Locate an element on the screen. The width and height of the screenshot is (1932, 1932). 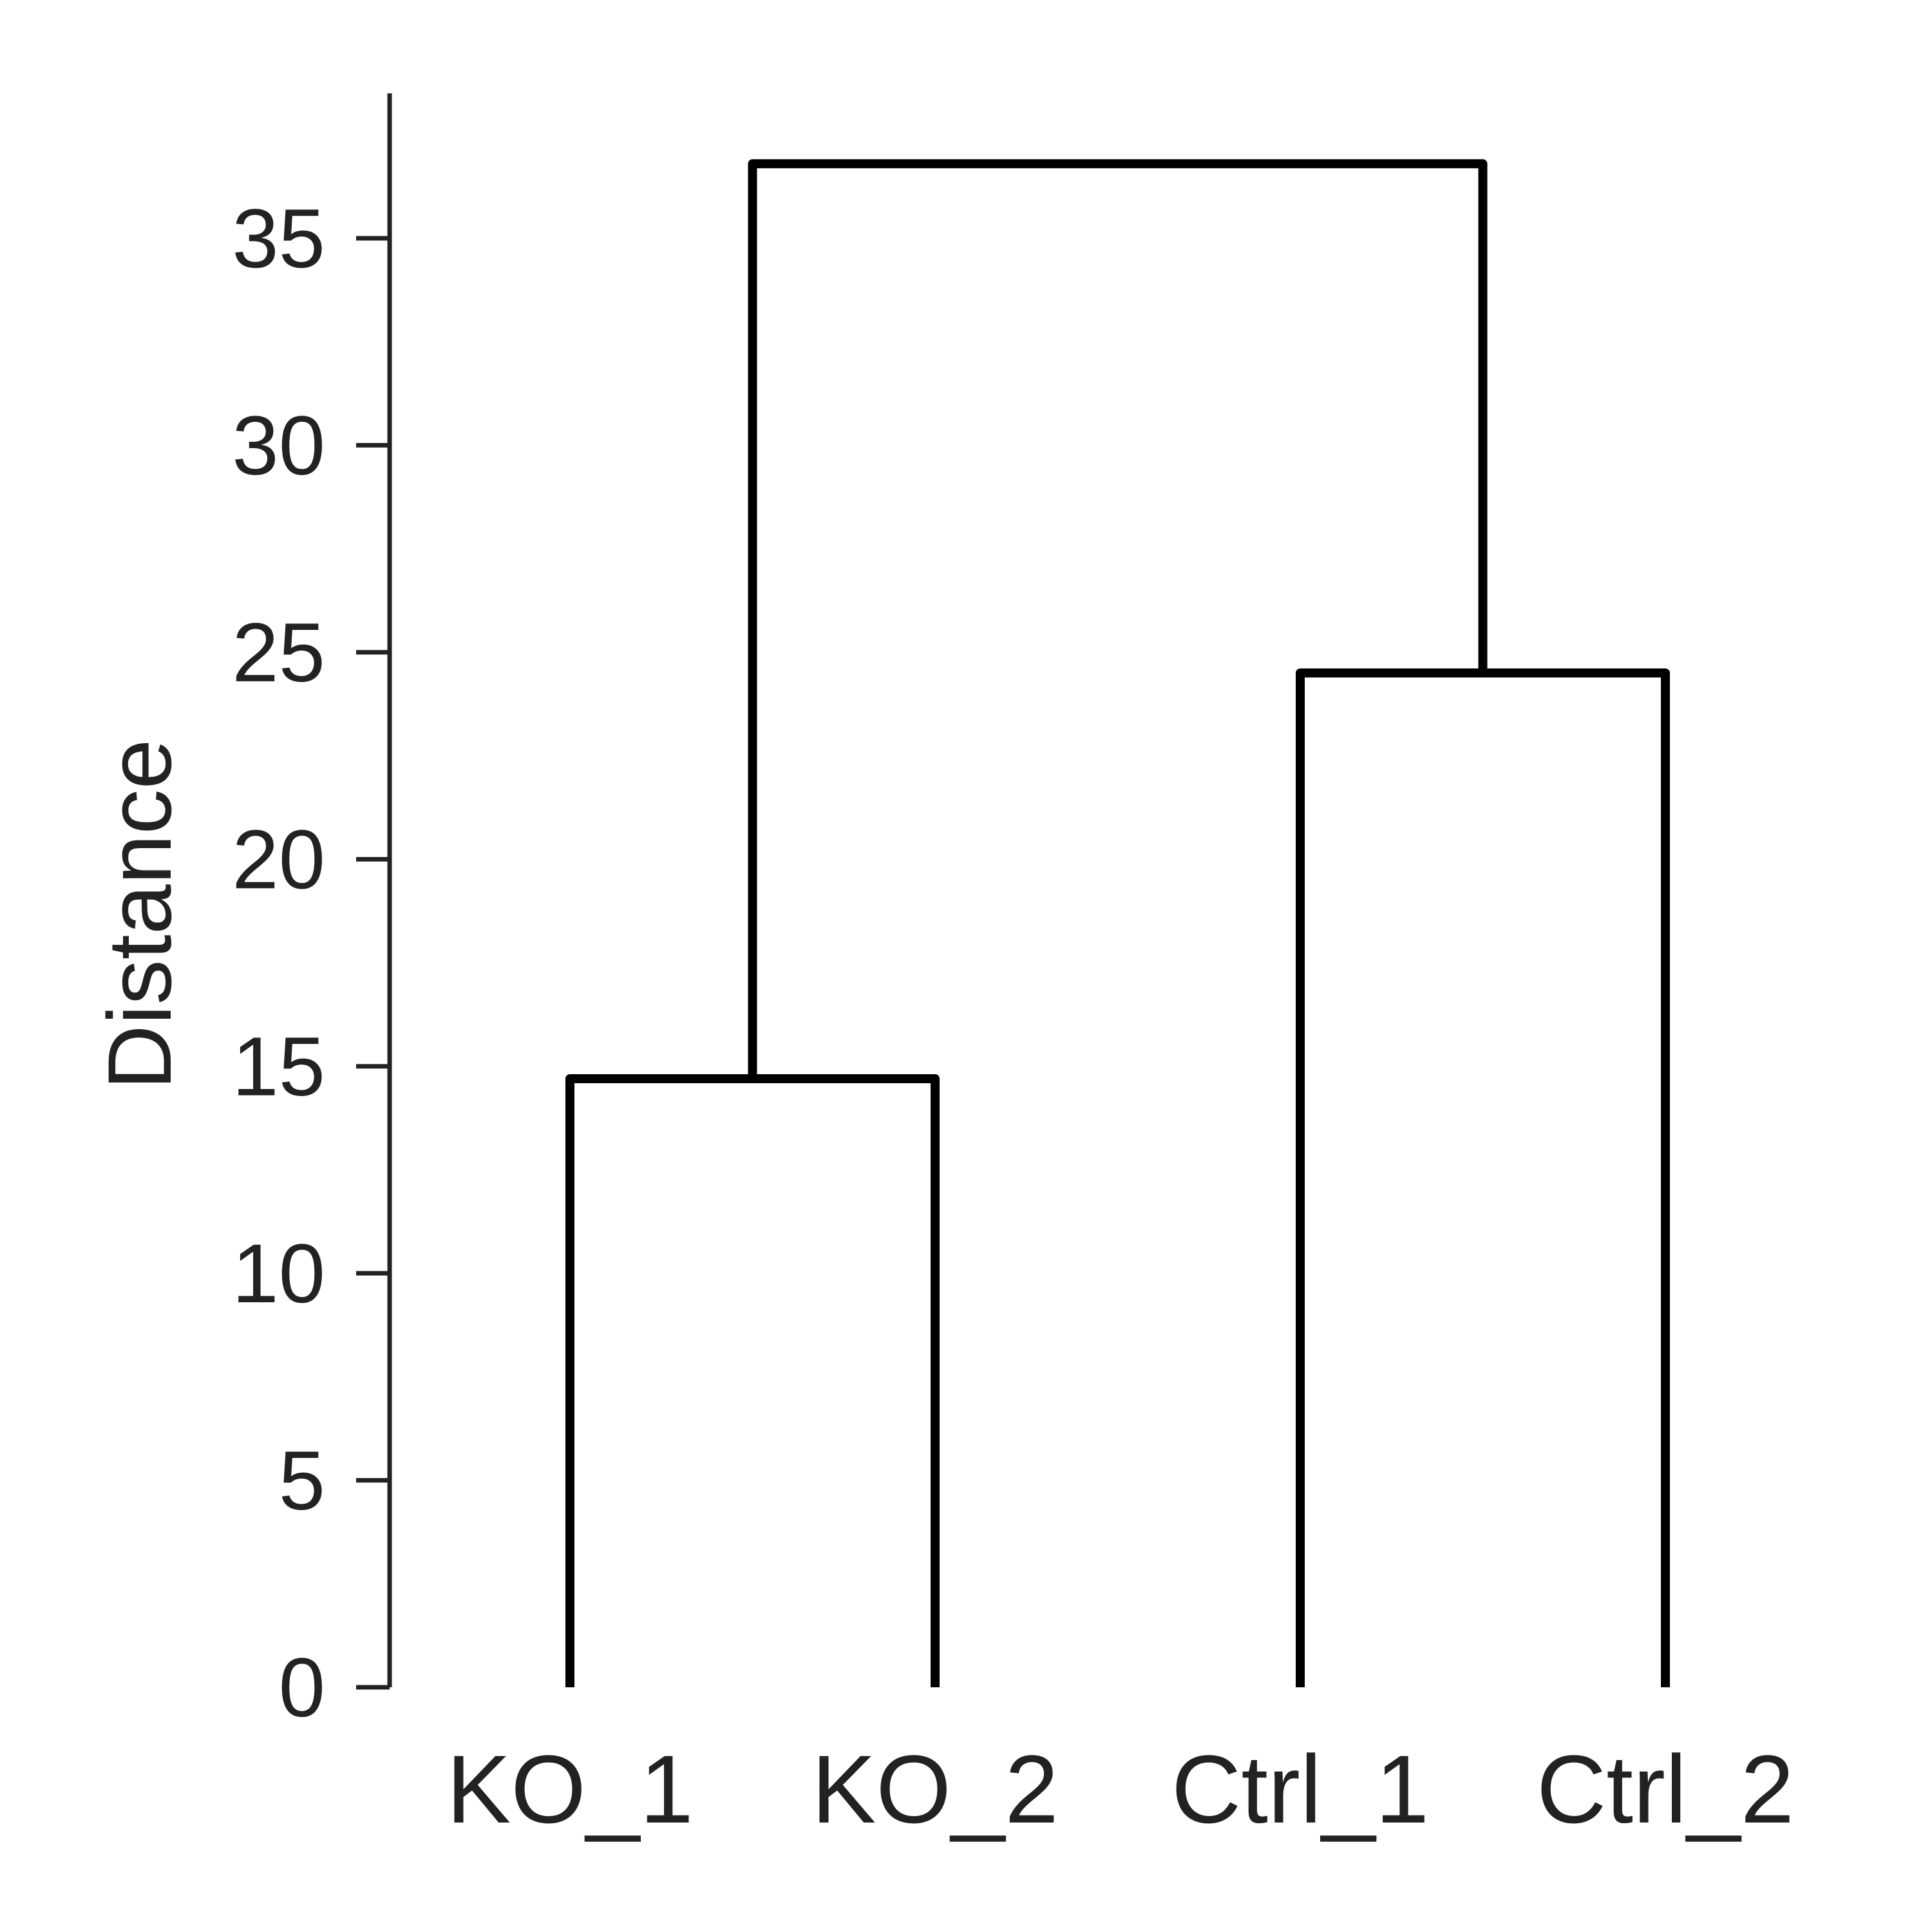
leaf-label: Ctrl_1 is located at coordinates (1300, 1789).